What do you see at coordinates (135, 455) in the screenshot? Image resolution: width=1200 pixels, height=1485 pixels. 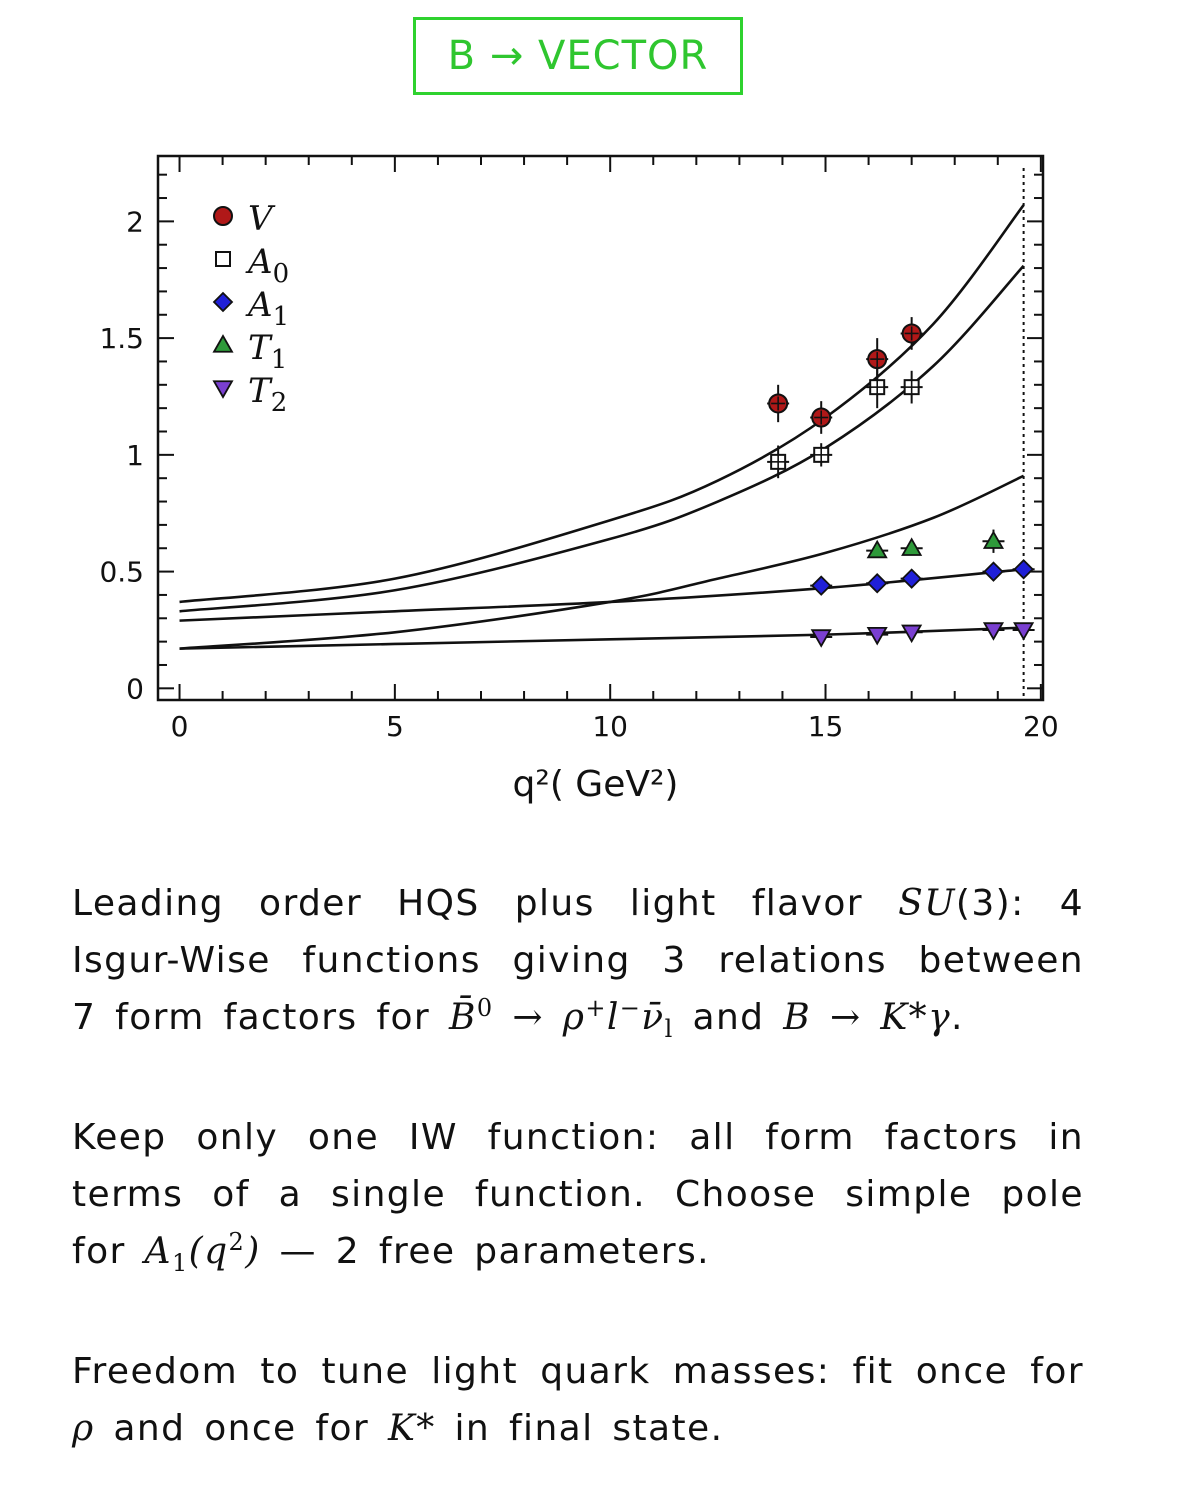 I see `y-tick-label: 1` at bounding box center [135, 455].